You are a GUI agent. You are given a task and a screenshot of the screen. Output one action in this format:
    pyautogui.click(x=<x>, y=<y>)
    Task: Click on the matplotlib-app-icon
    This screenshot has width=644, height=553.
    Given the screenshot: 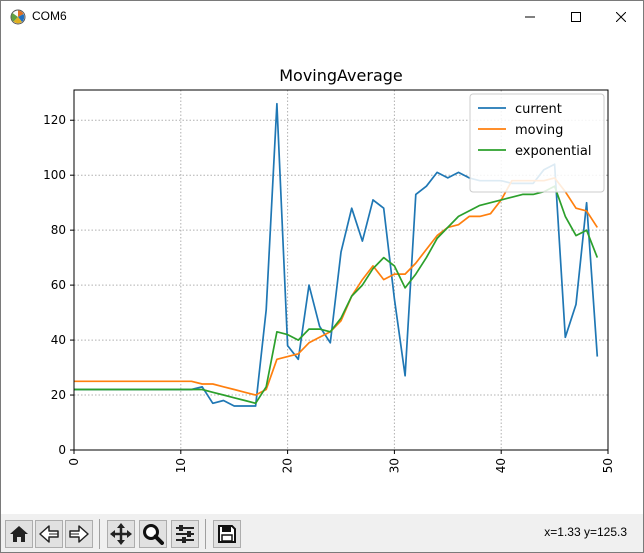 What is the action you would take?
    pyautogui.click(x=18, y=17)
    